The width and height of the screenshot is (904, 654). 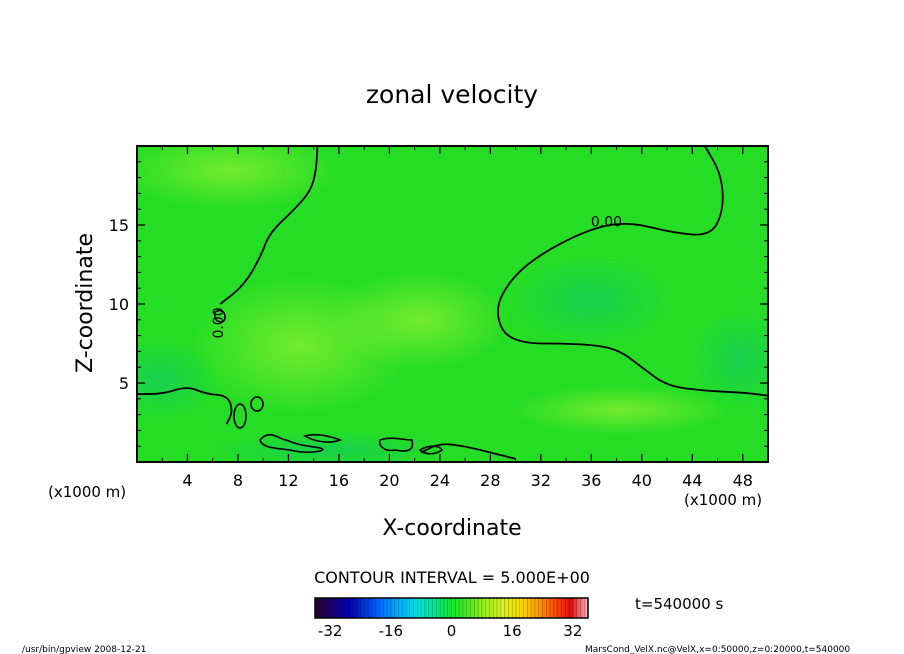 What do you see at coordinates (87, 492) in the screenshot?
I see `x-unit-label-left: (x1000 m)` at bounding box center [87, 492].